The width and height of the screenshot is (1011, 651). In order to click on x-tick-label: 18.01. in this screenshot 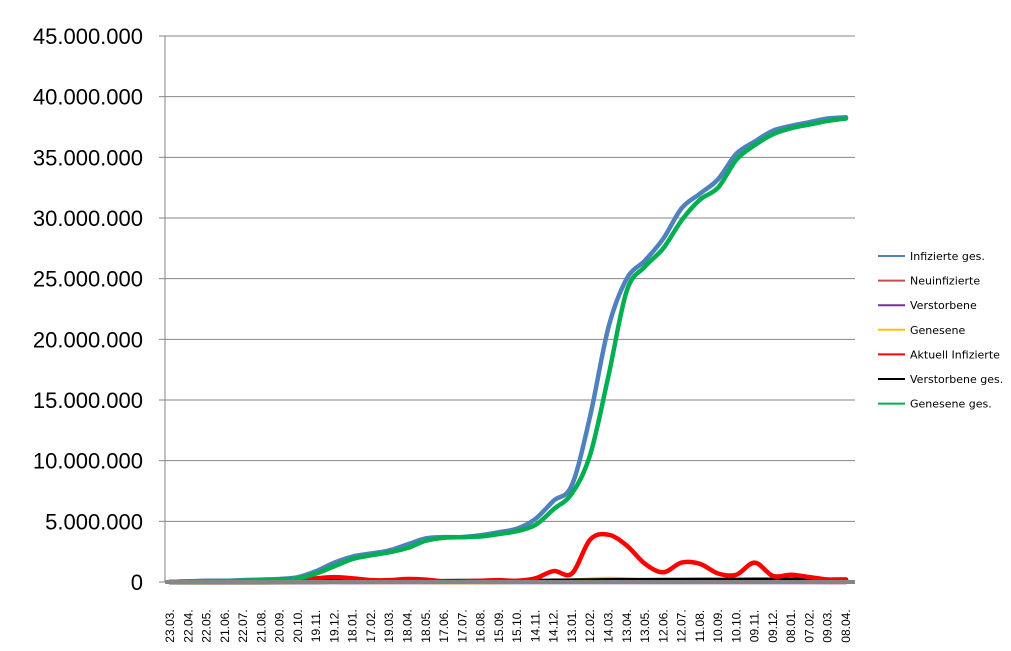, I will do `click(353, 625)`.